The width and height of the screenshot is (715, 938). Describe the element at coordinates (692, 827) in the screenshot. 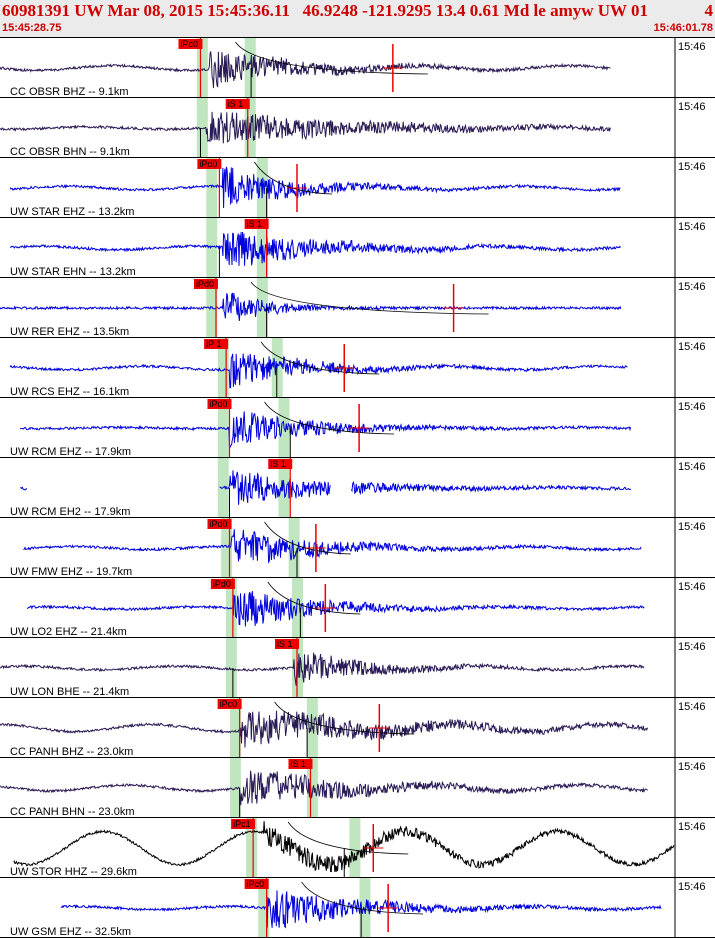

I see `trace-time-13: 15:46` at that location.